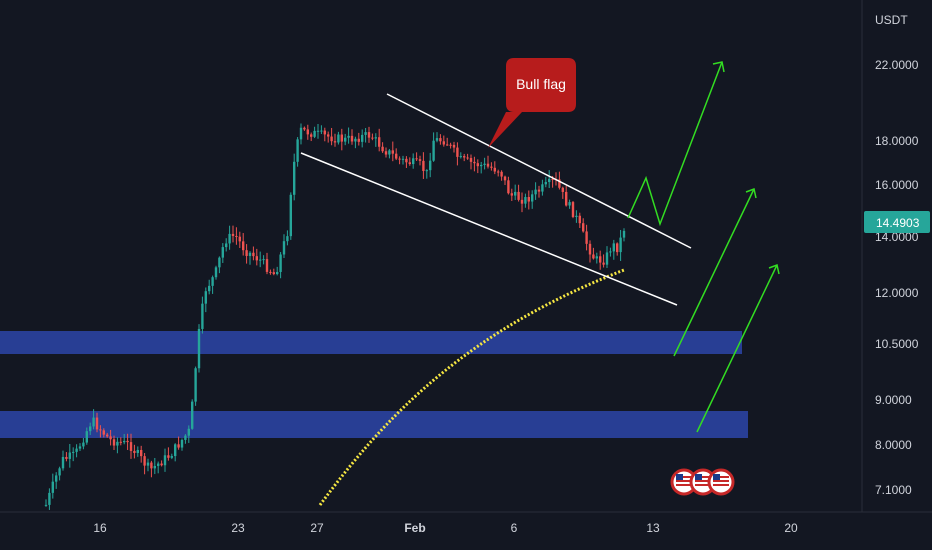 Image resolution: width=932 pixels, height=550 pixels. I want to click on support-zone-lower, so click(374, 424).